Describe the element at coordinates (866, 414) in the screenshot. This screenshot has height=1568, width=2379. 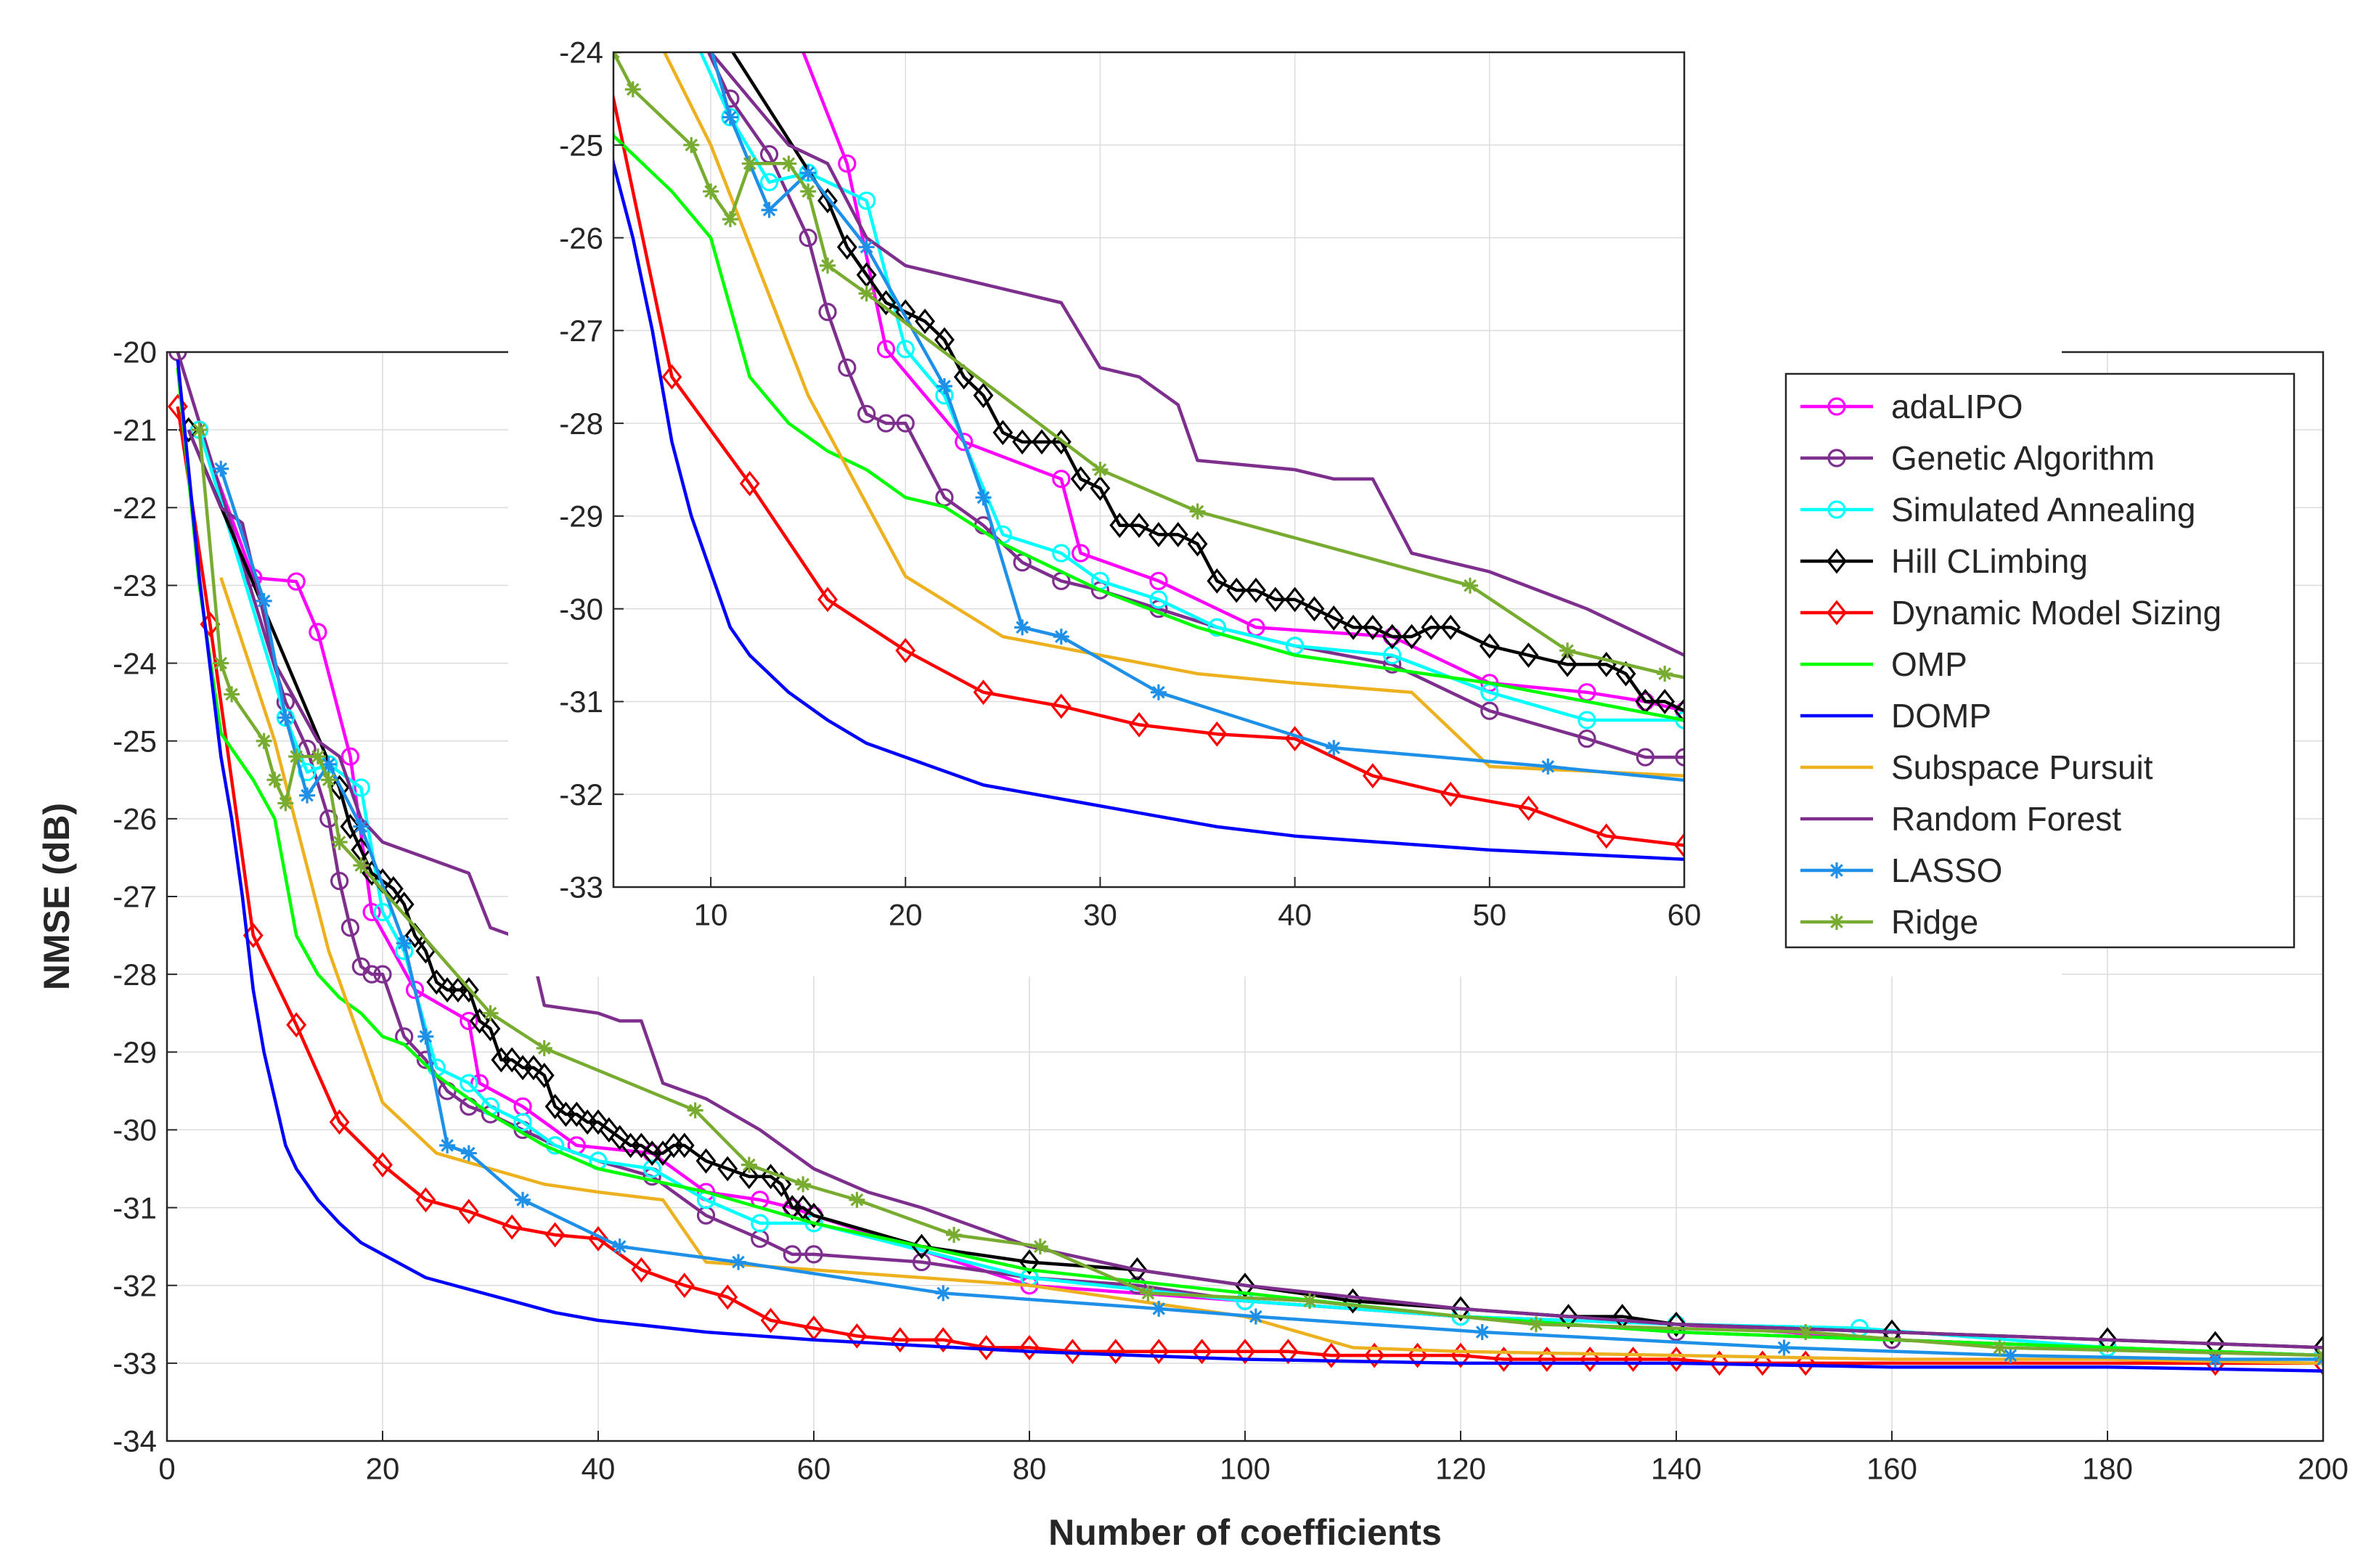
I see `inset-point-genetic-algorithm` at that location.